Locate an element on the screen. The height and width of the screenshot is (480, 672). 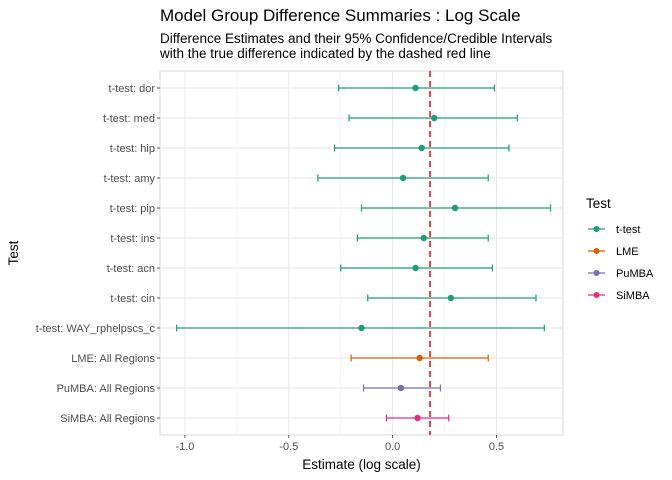
legend: Test t-test LME PuMBA SiMBA is located at coordinates (620, 249).